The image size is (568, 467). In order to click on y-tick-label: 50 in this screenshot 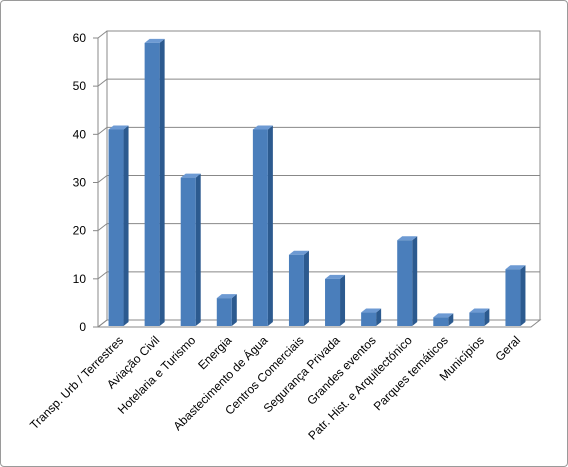, I will do `click(80, 86)`.